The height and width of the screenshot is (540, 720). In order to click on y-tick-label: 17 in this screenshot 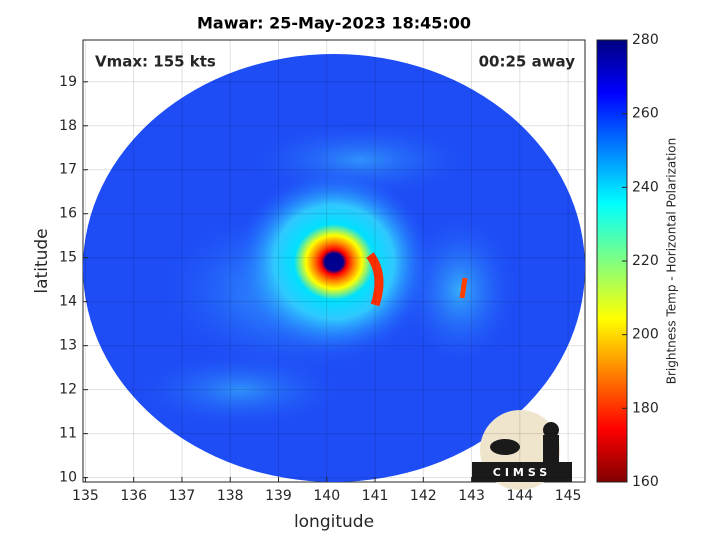, I will do `click(68, 170)`.